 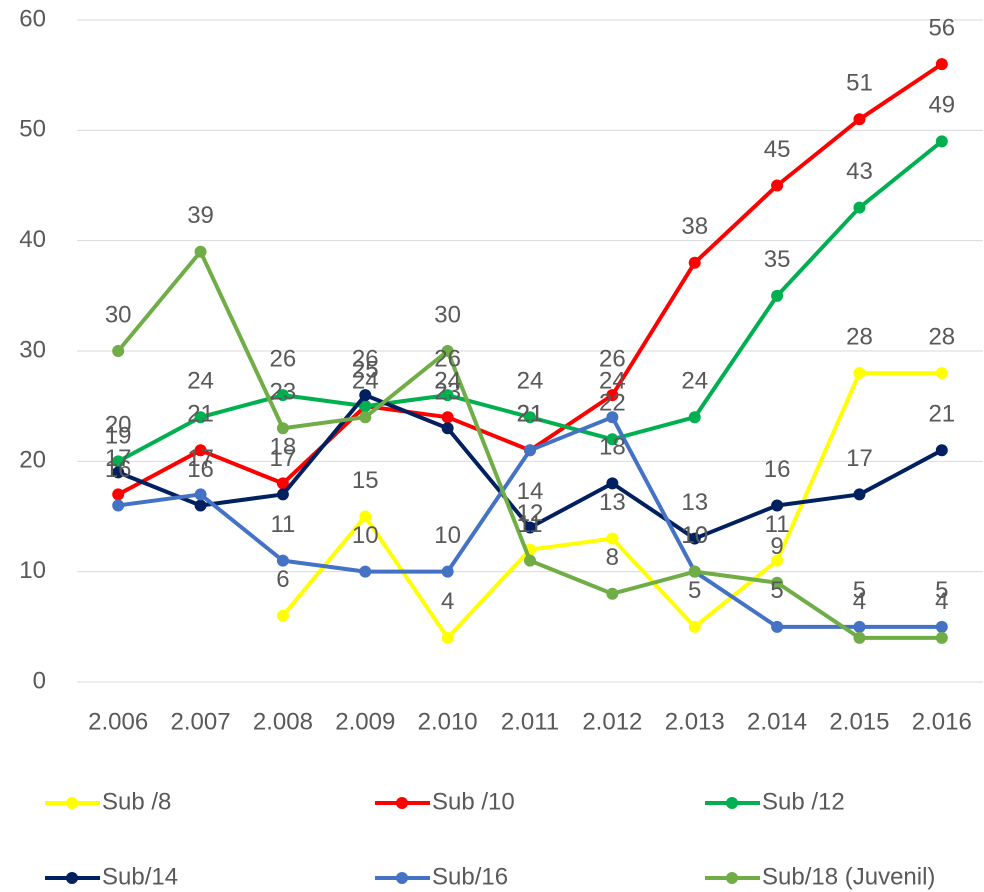 What do you see at coordinates (803, 801) in the screenshot?
I see `legend-label: Sub /12` at bounding box center [803, 801].